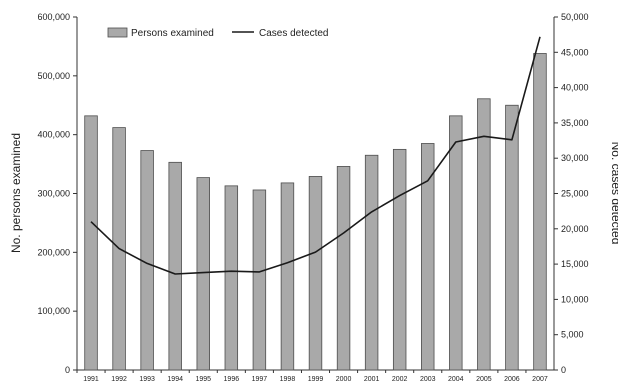  What do you see at coordinates (119, 379) in the screenshot?
I see `x-tick-label: 1992` at bounding box center [119, 379].